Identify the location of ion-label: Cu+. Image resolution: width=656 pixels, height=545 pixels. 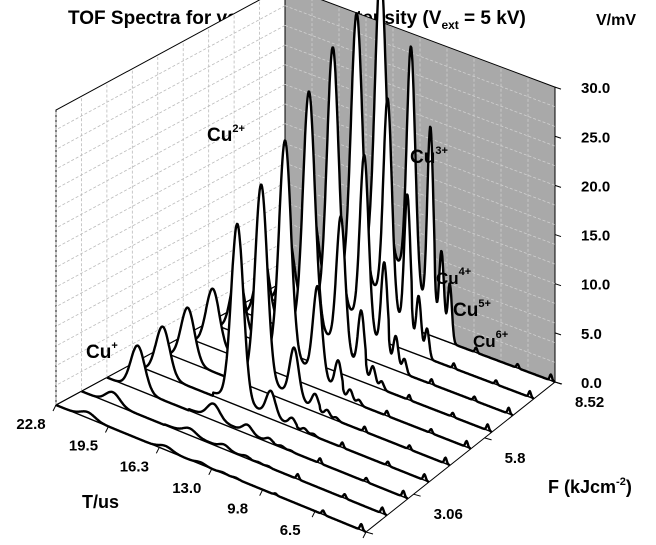
(102, 351).